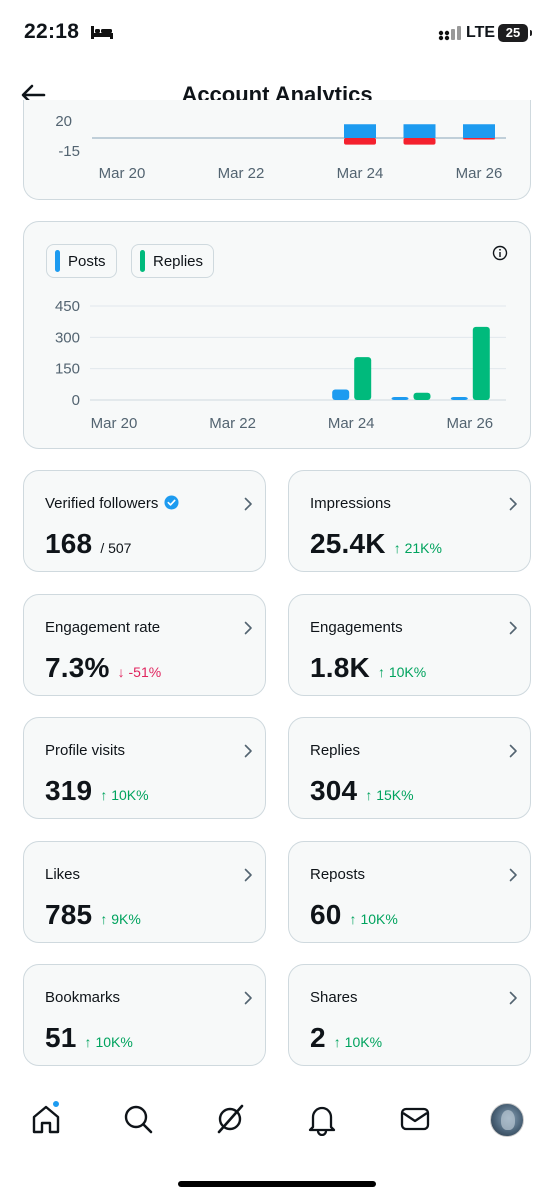 Image resolution: width=554 pixels, height=1199 pixels. What do you see at coordinates (69, 790) in the screenshot?
I see `stat-value-number: 319` at bounding box center [69, 790].